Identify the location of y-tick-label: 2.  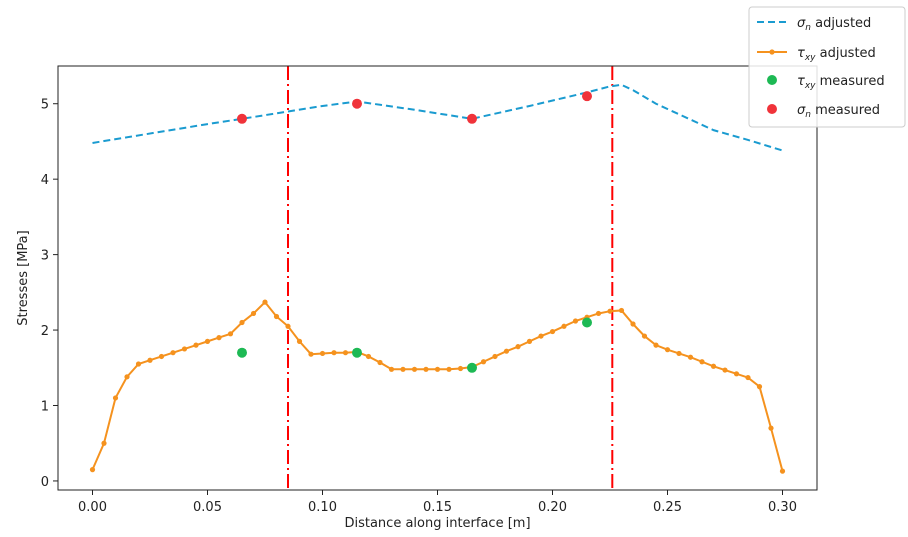
(45, 331).